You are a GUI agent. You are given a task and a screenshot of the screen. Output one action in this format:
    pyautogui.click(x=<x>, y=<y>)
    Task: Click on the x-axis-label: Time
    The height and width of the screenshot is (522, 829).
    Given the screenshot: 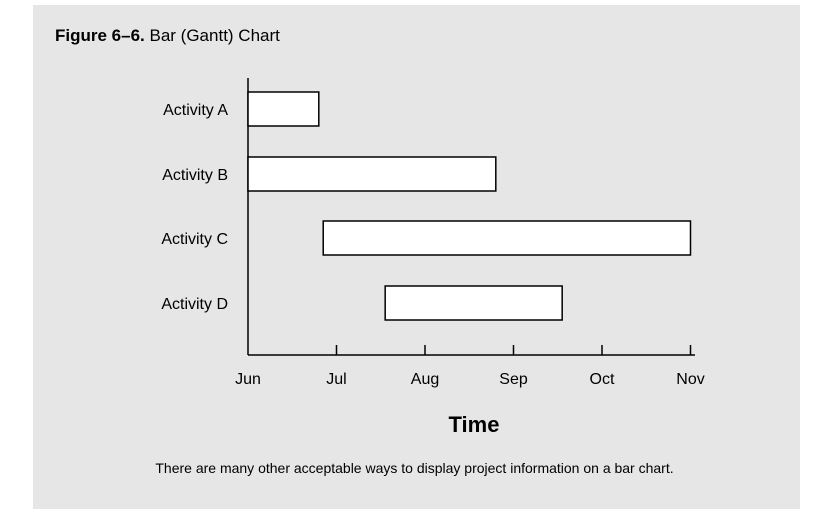 What is the action you would take?
    pyautogui.click(x=474, y=424)
    